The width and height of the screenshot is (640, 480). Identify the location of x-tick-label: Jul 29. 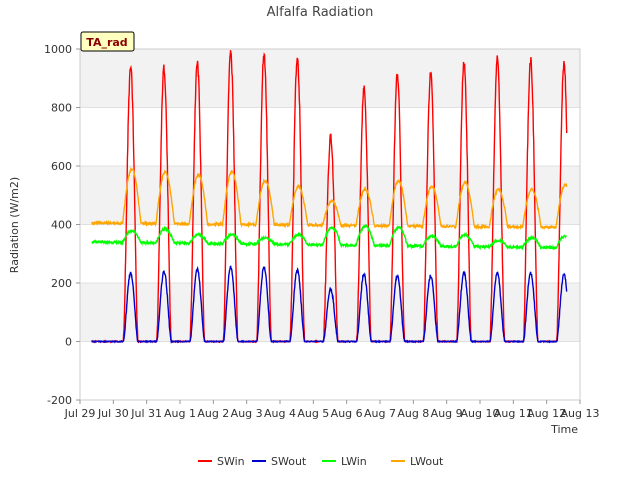
(80, 413).